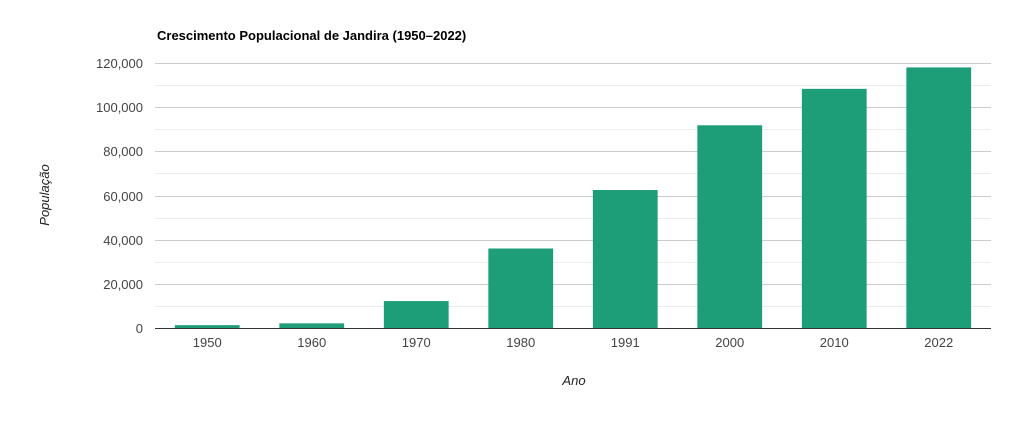 The image size is (1024, 422). What do you see at coordinates (834, 342) in the screenshot?
I see `x-tick-label: 2010` at bounding box center [834, 342].